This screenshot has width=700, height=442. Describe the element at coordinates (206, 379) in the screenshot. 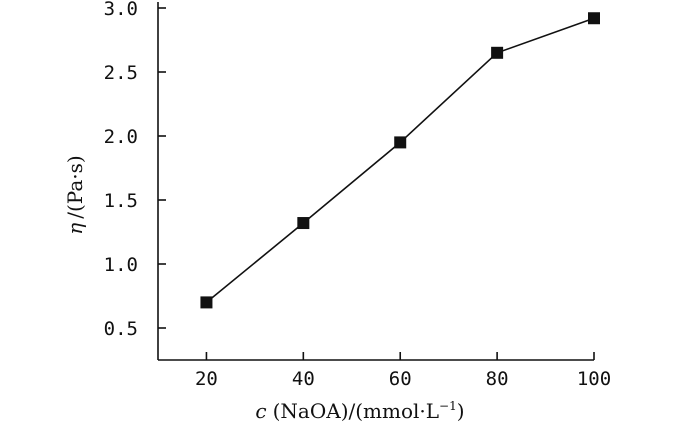

I see `x-tick-label: 20` at that location.